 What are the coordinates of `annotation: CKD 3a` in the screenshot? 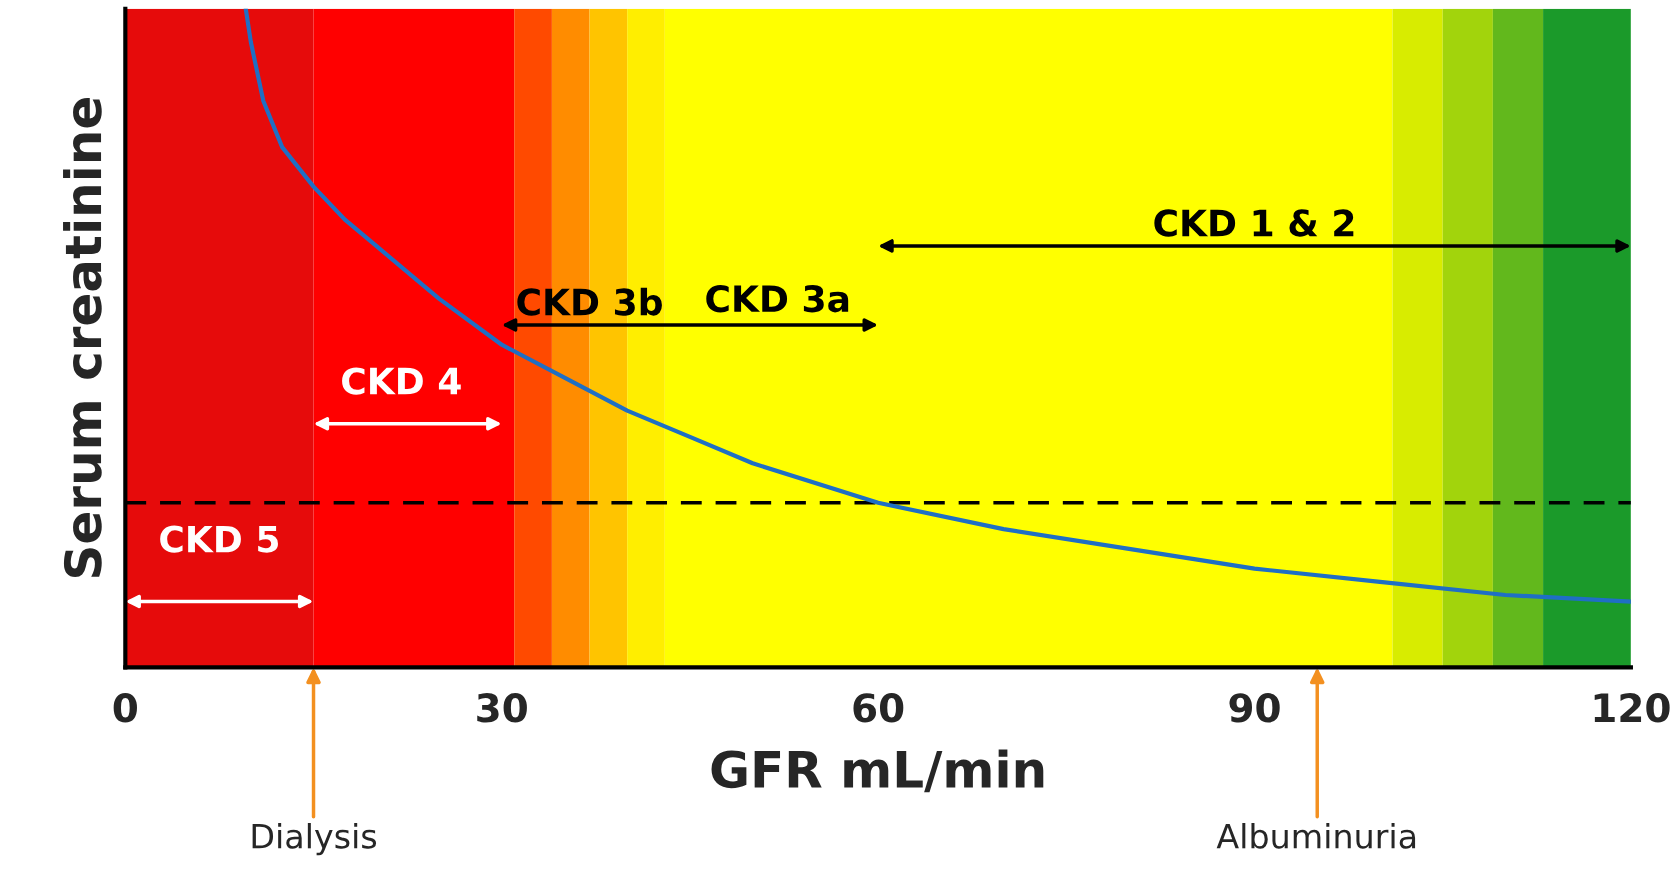 It's located at (777, 299).